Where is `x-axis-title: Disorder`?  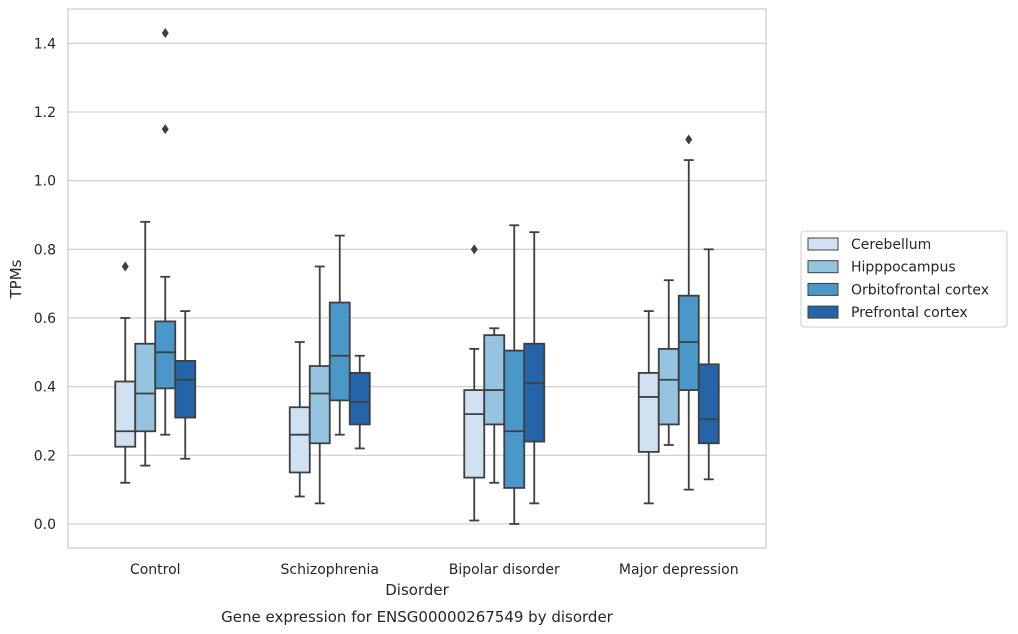 x-axis-title: Disorder is located at coordinates (417, 590).